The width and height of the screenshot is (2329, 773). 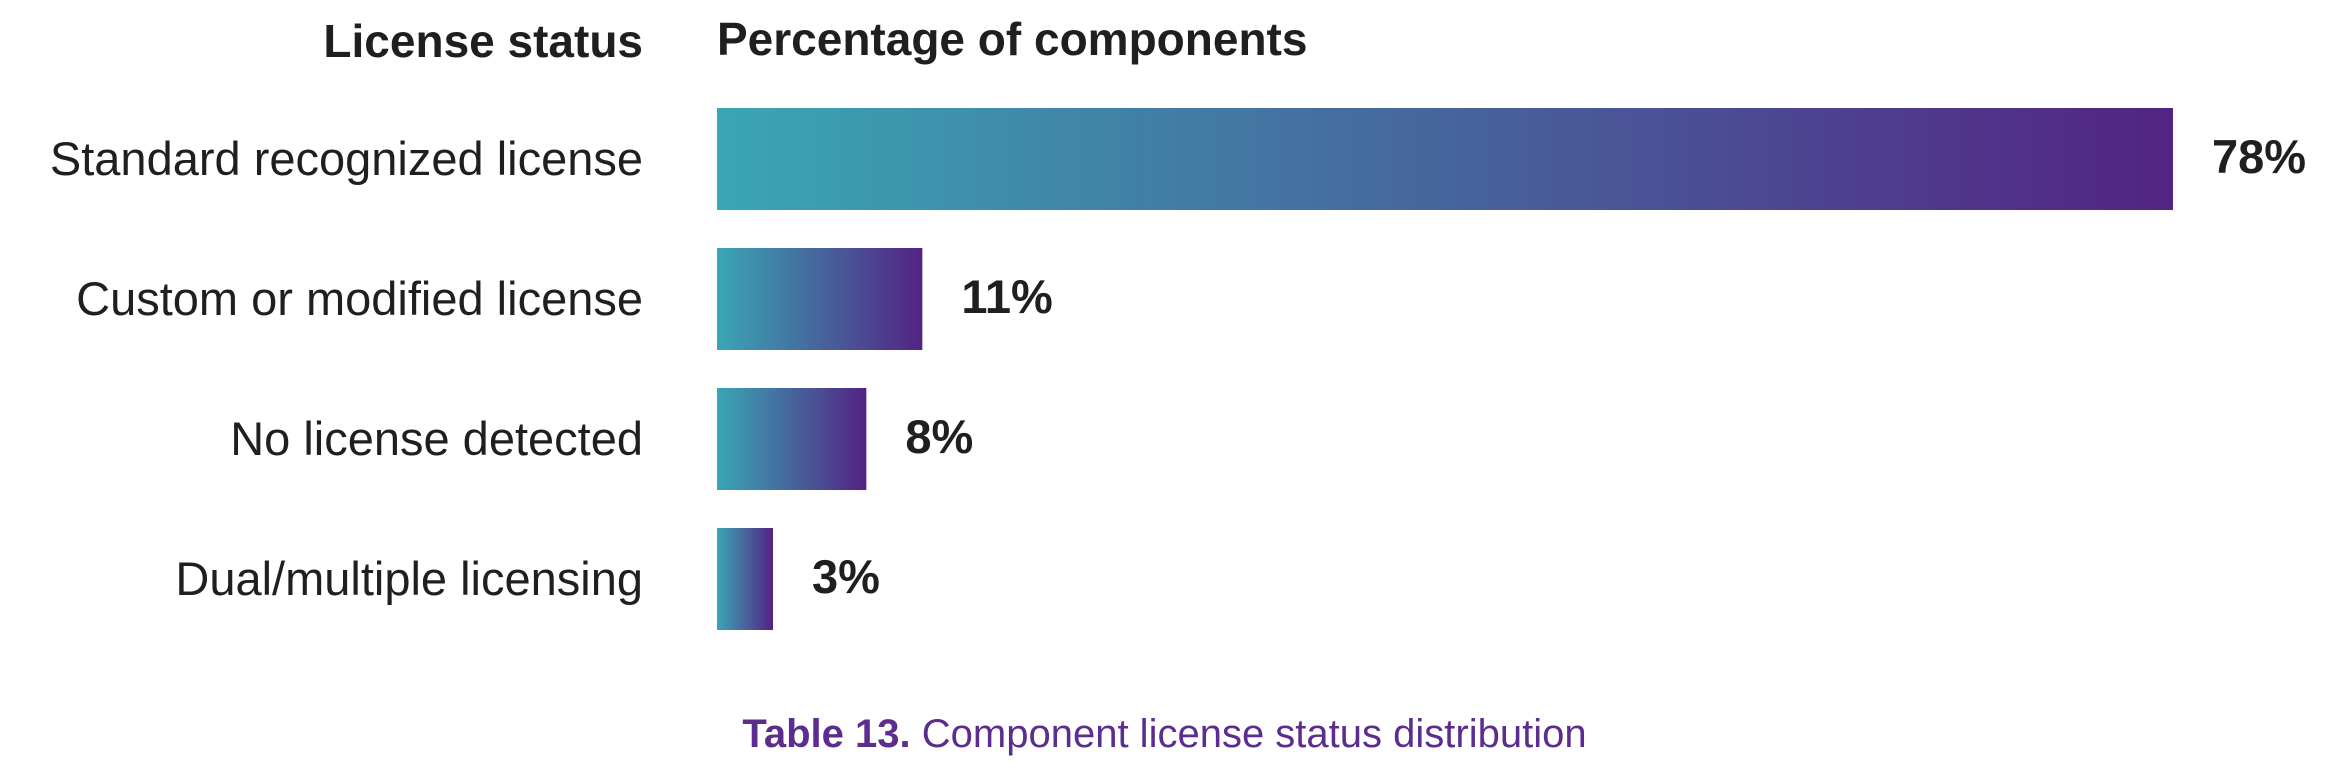 I want to click on value-label: 11%, so click(x=1006, y=296).